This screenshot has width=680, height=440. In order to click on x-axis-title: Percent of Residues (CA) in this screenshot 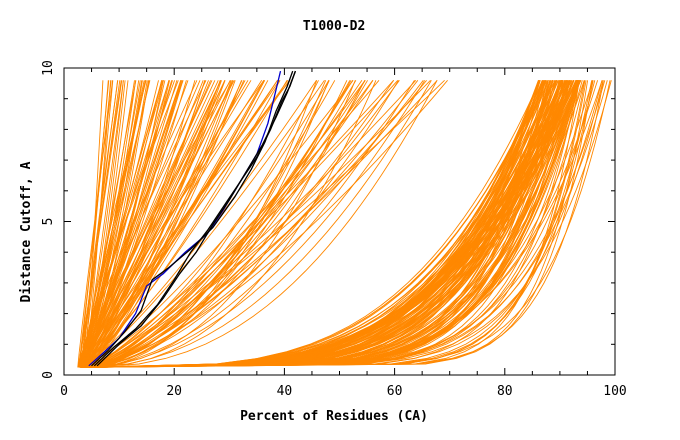, I will do `click(334, 416)`.